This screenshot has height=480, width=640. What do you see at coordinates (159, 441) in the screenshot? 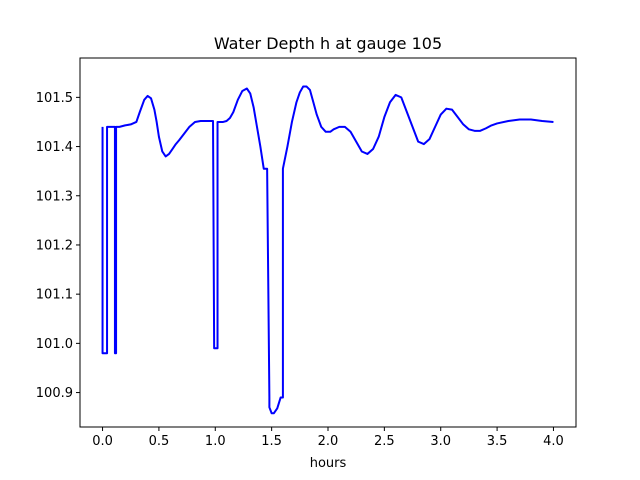
I see `x-tick-label: 0.5` at bounding box center [159, 441].